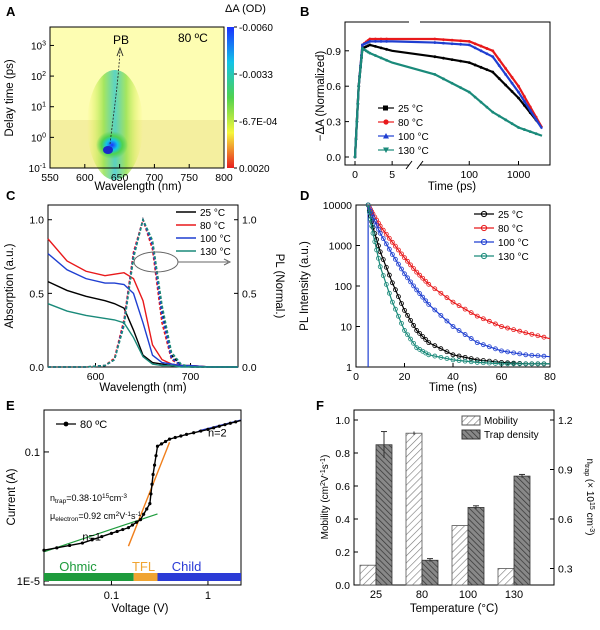  What do you see at coordinates (96, 377) in the screenshot?
I see `xtick-label-c: 600` at bounding box center [96, 377].